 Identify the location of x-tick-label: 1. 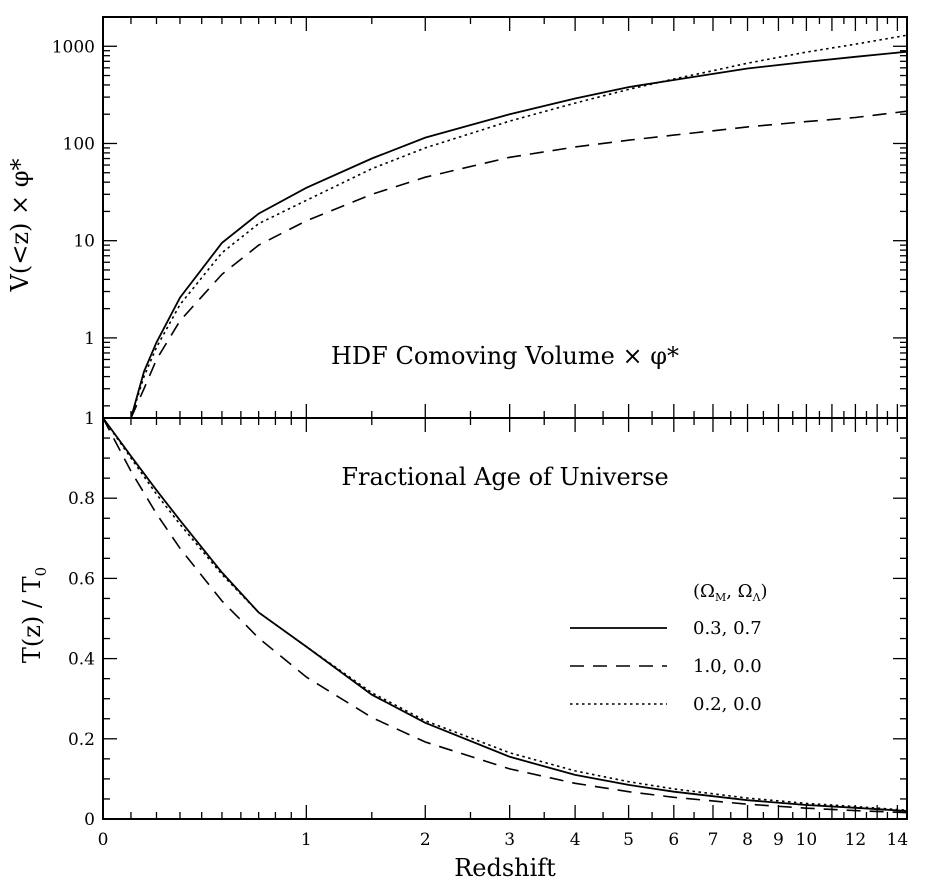
(306, 840).